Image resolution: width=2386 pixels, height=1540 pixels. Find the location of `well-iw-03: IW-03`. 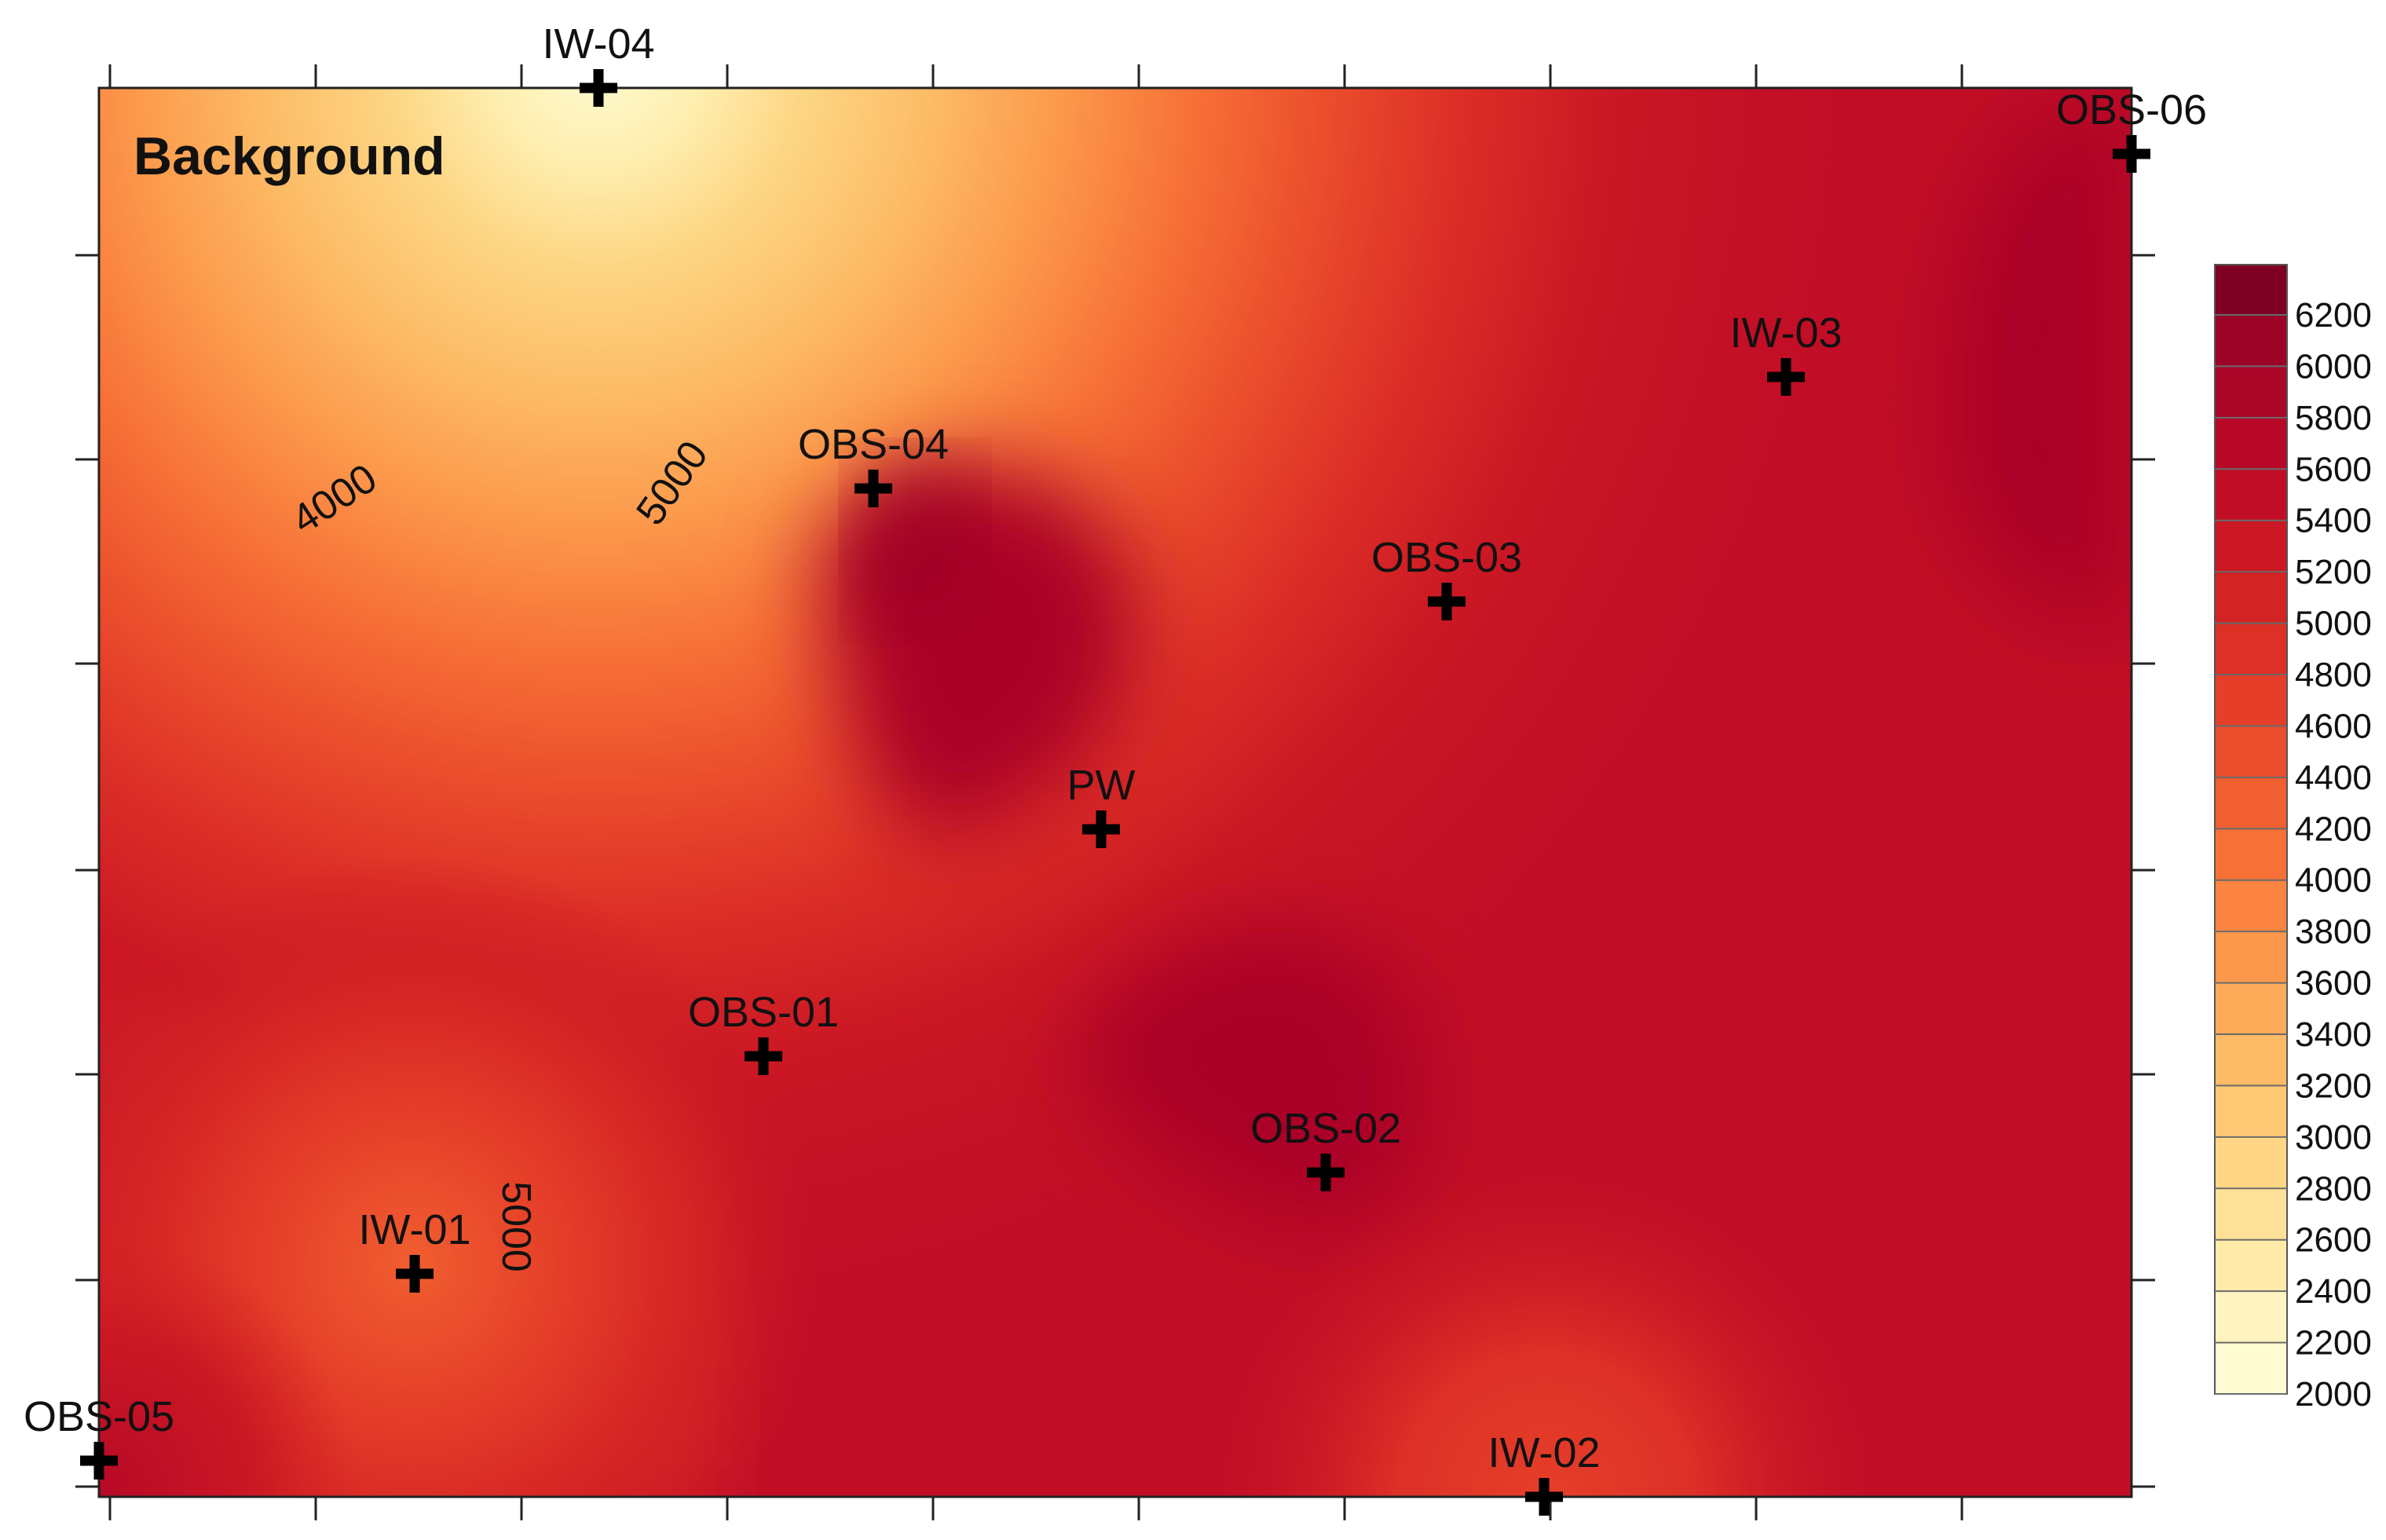

well-iw-03: IW-03 is located at coordinates (1786, 352).